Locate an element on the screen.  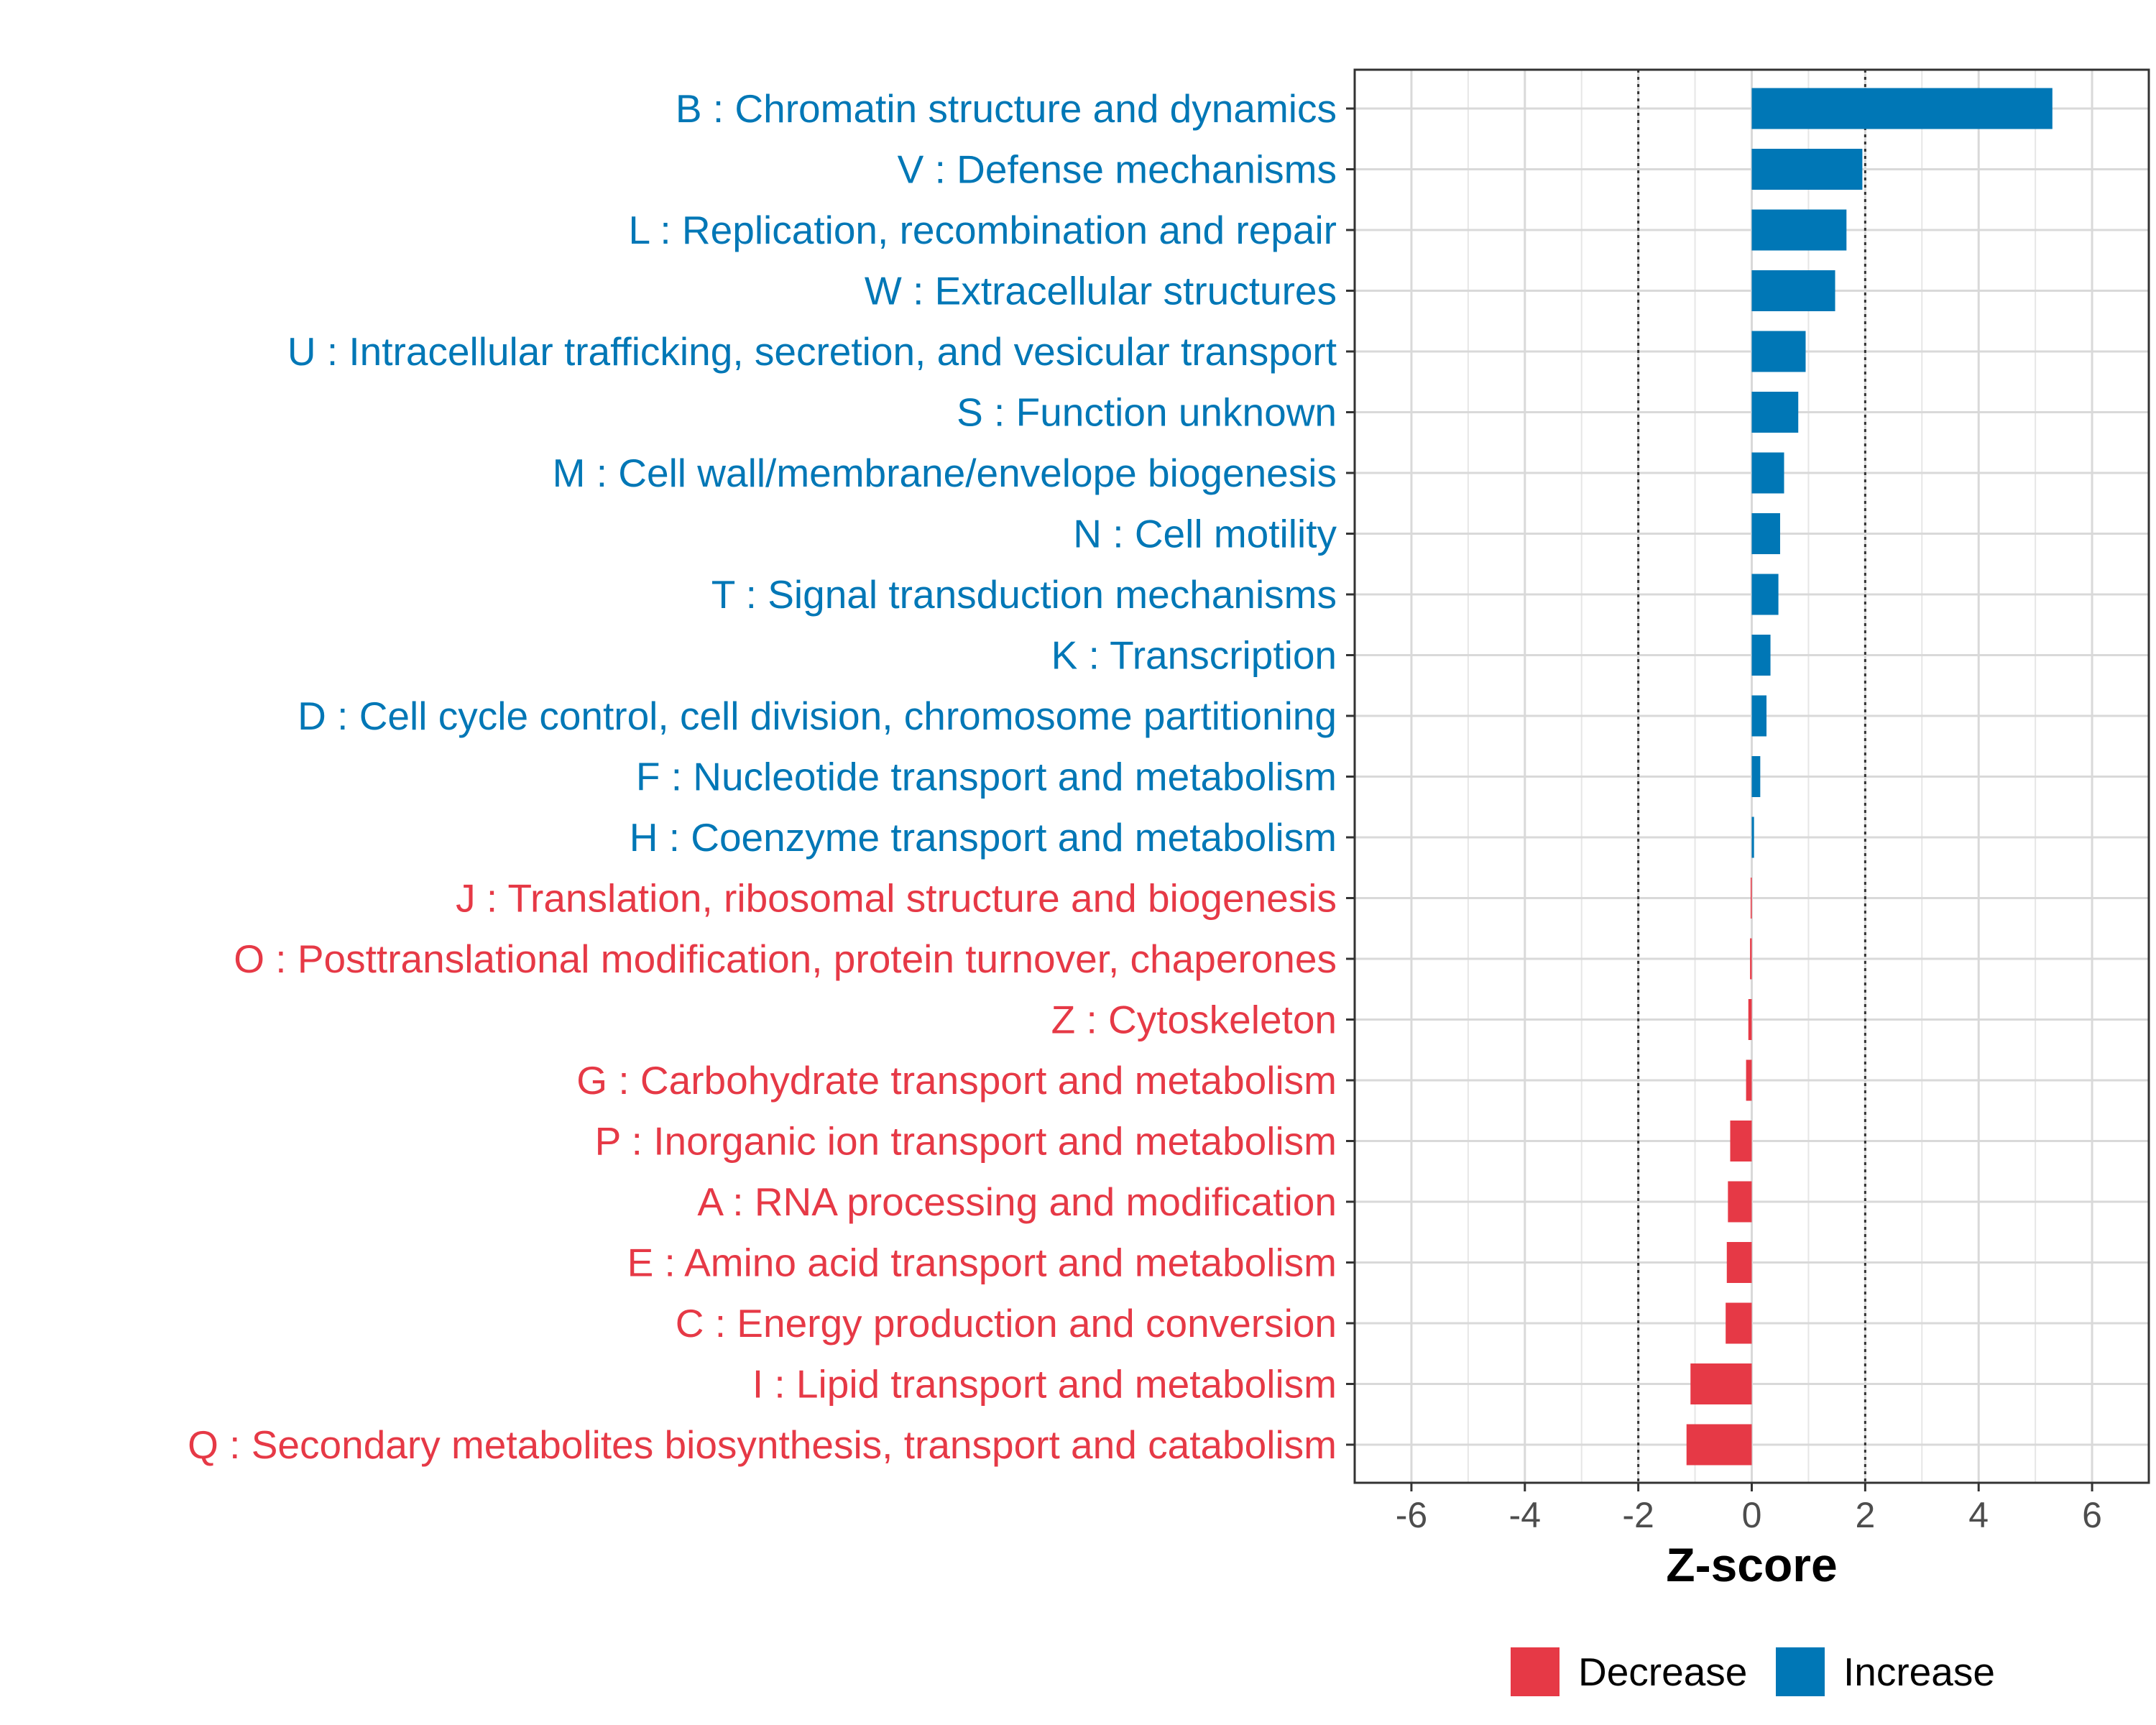
legend-key-decrease is located at coordinates (1535, 1671).